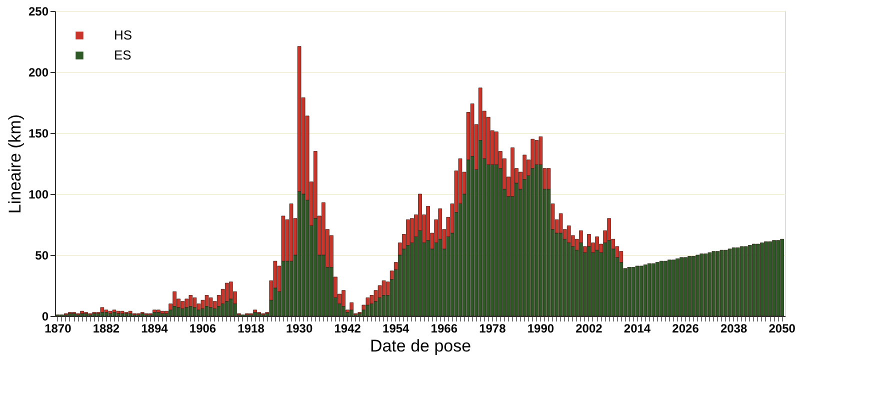 The height and width of the screenshot is (401, 877). What do you see at coordinates (637, 329) in the screenshot?
I see `x-tick-label: 2014` at bounding box center [637, 329].